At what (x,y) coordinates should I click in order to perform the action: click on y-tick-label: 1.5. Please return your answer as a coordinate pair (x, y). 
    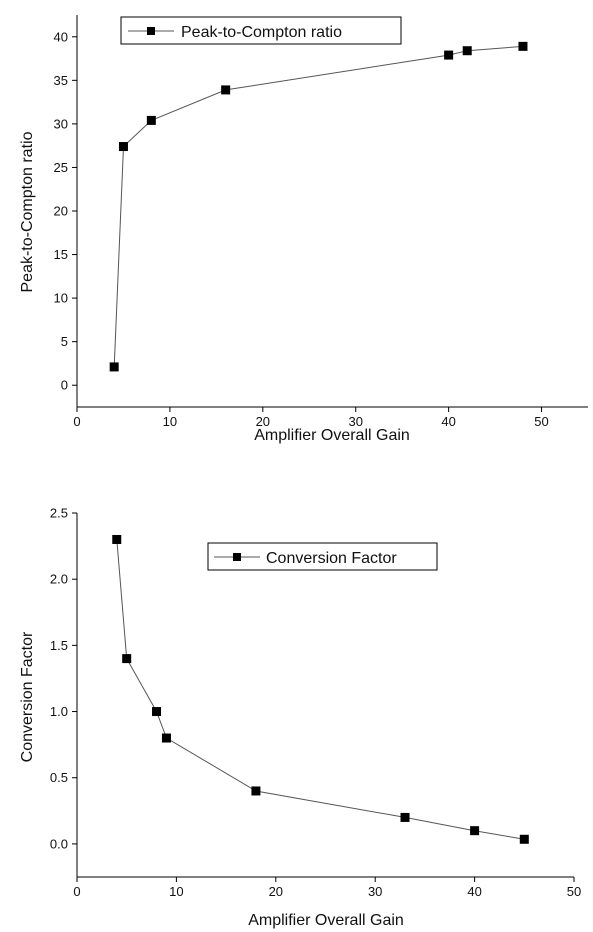
    Looking at the image, I should click on (59, 645).